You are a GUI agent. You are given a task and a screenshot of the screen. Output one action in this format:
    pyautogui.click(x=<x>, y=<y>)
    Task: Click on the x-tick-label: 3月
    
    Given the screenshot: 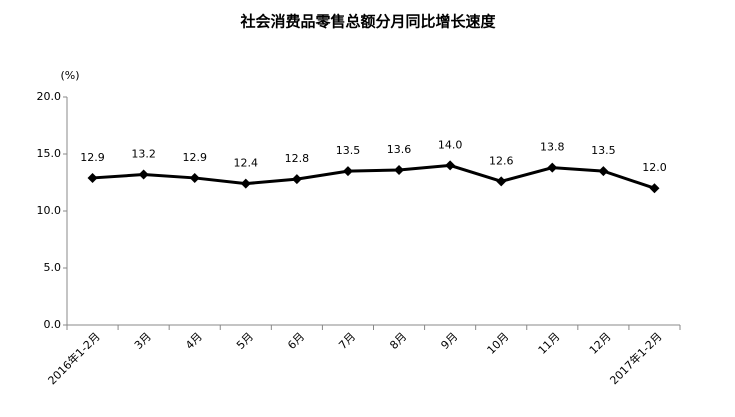 What is the action you would take?
    pyautogui.click(x=143, y=341)
    